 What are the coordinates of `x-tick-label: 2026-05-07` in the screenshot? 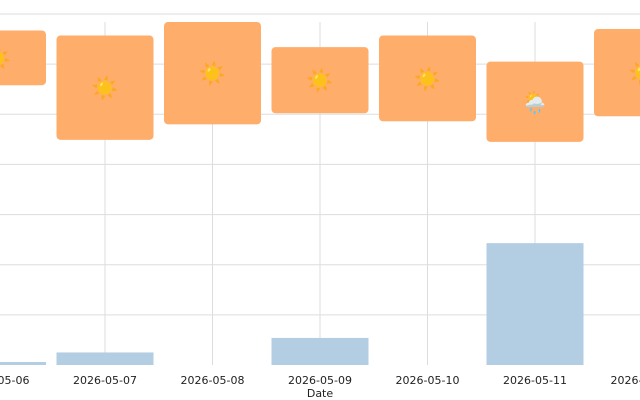 It's located at (105, 380).